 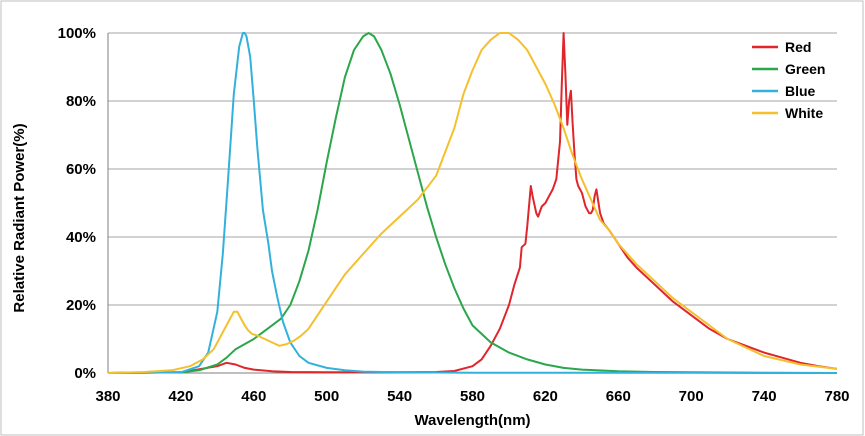 What do you see at coordinates (81, 237) in the screenshot?
I see `y-tick-label: 40%` at bounding box center [81, 237].